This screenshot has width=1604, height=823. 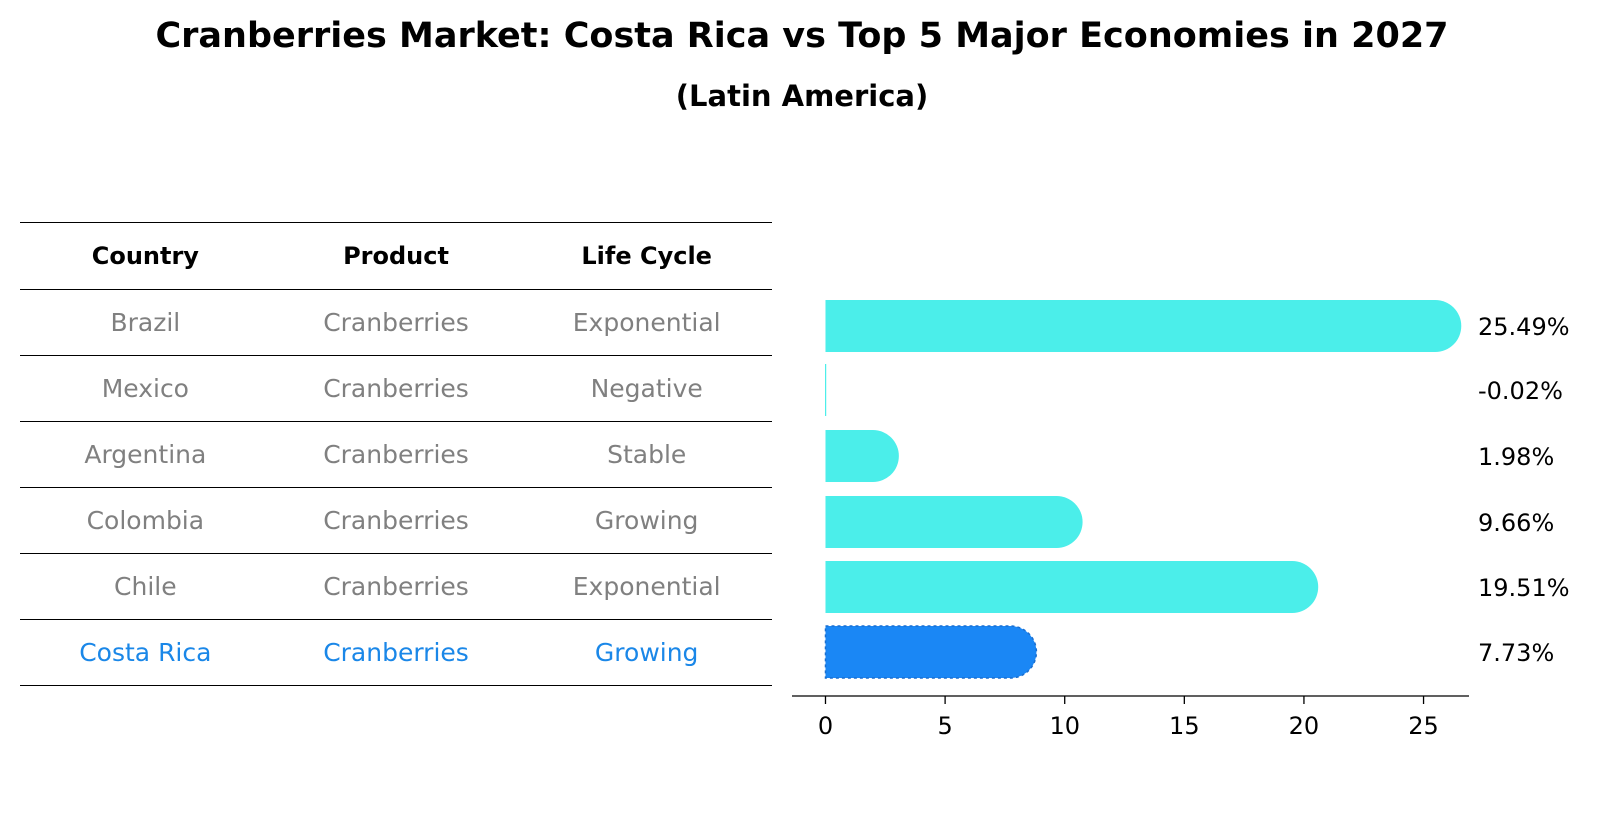 What do you see at coordinates (862, 456) in the screenshot?
I see `bar-argentina` at bounding box center [862, 456].